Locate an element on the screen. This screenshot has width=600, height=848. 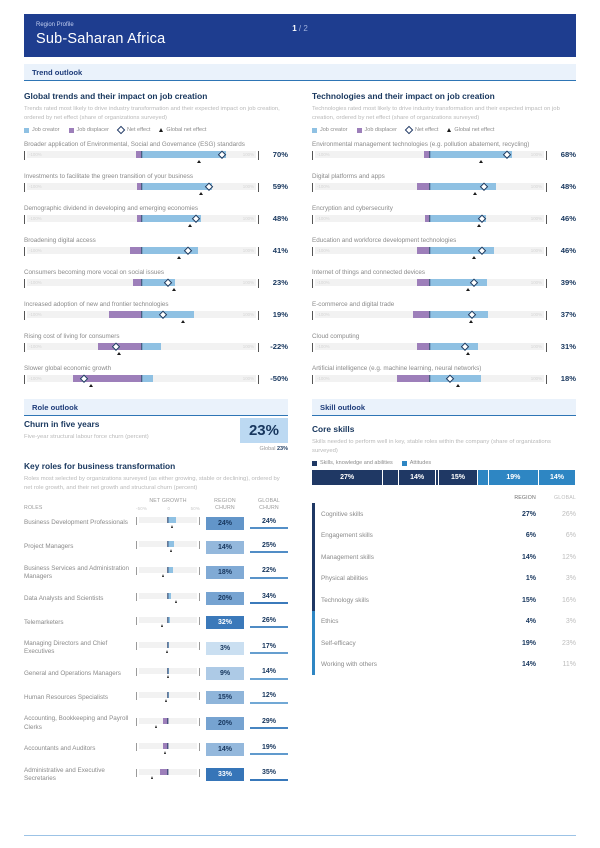
global-net-effect-label: Global net effect is located at coordinates (186, 130).